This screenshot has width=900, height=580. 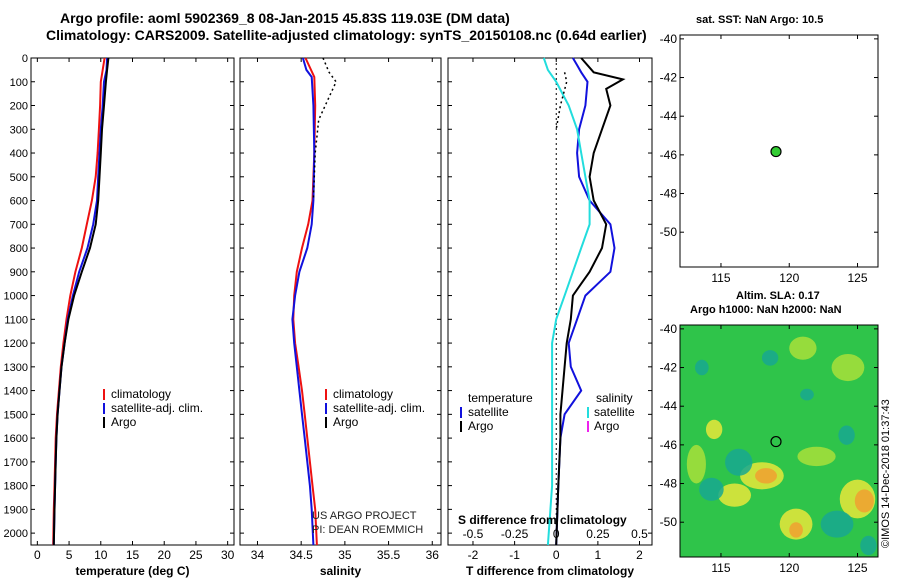 I want to click on sla-map-title-line2: Argo h1000: NaN h2000: NaN, so click(x=766, y=310).